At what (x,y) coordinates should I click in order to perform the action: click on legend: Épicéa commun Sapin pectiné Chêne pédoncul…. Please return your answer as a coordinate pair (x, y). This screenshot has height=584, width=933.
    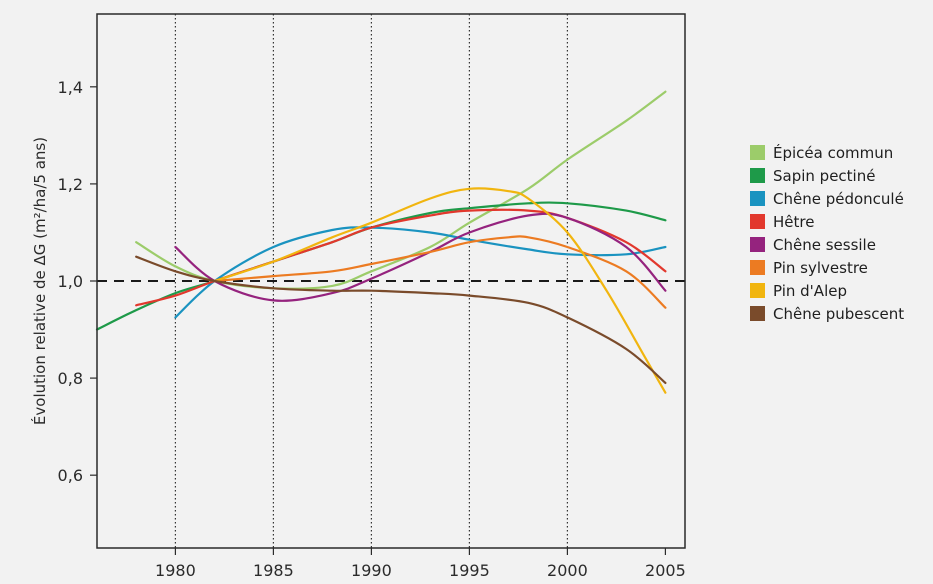
    Looking at the image, I should click on (827, 233).